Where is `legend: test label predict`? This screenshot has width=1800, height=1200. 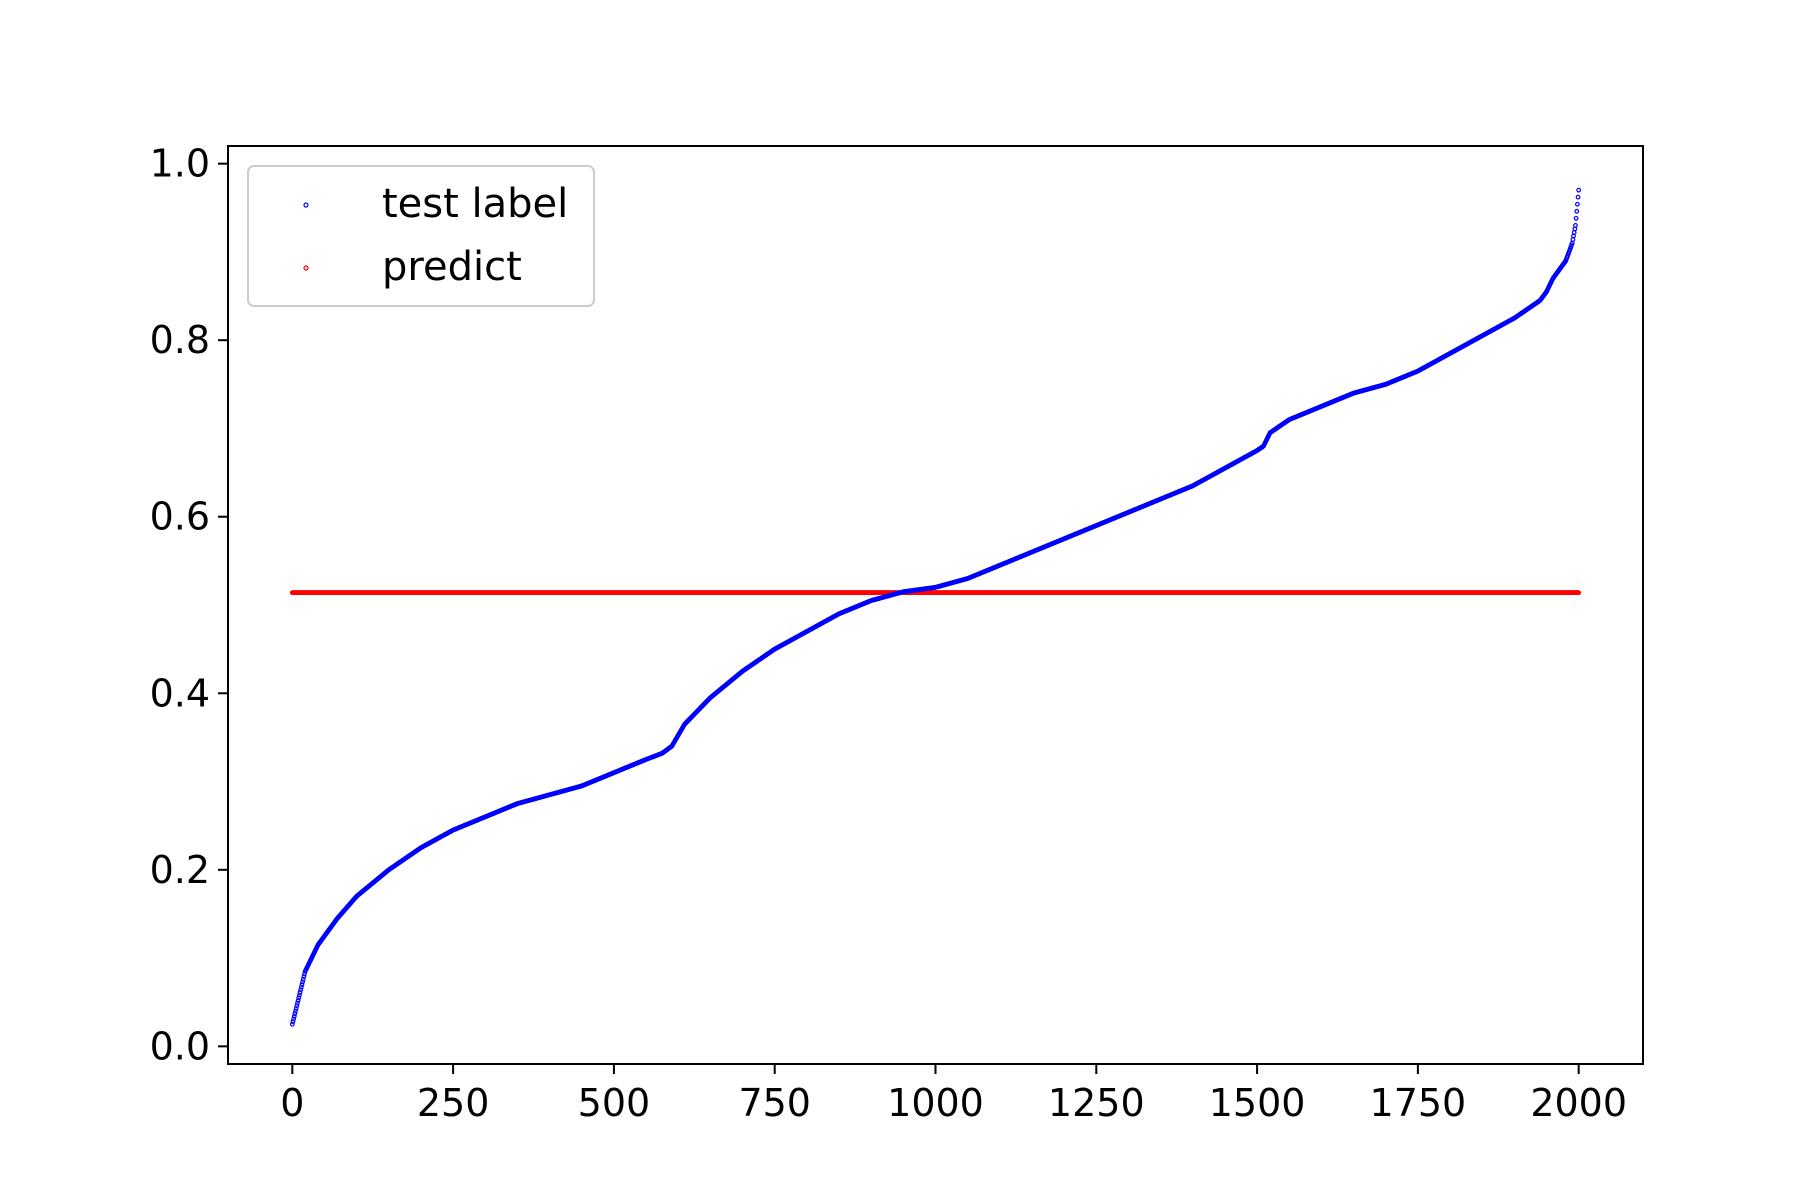
legend: test label predict is located at coordinates (421, 236).